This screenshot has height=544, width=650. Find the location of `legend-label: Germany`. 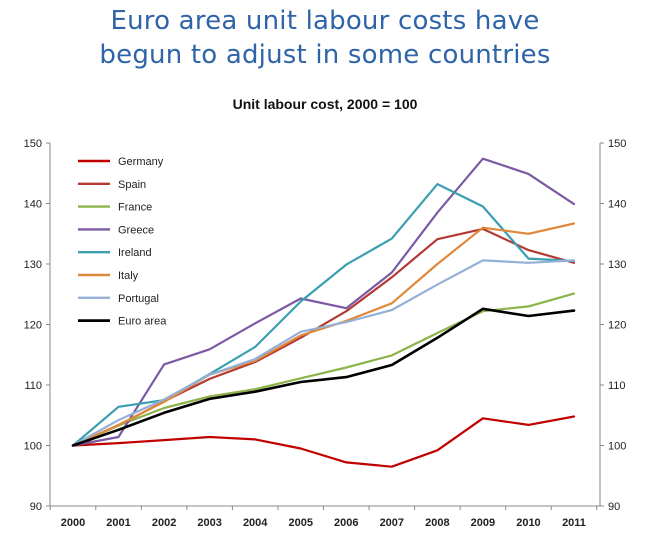

legend-label: Germany is located at coordinates (141, 162).